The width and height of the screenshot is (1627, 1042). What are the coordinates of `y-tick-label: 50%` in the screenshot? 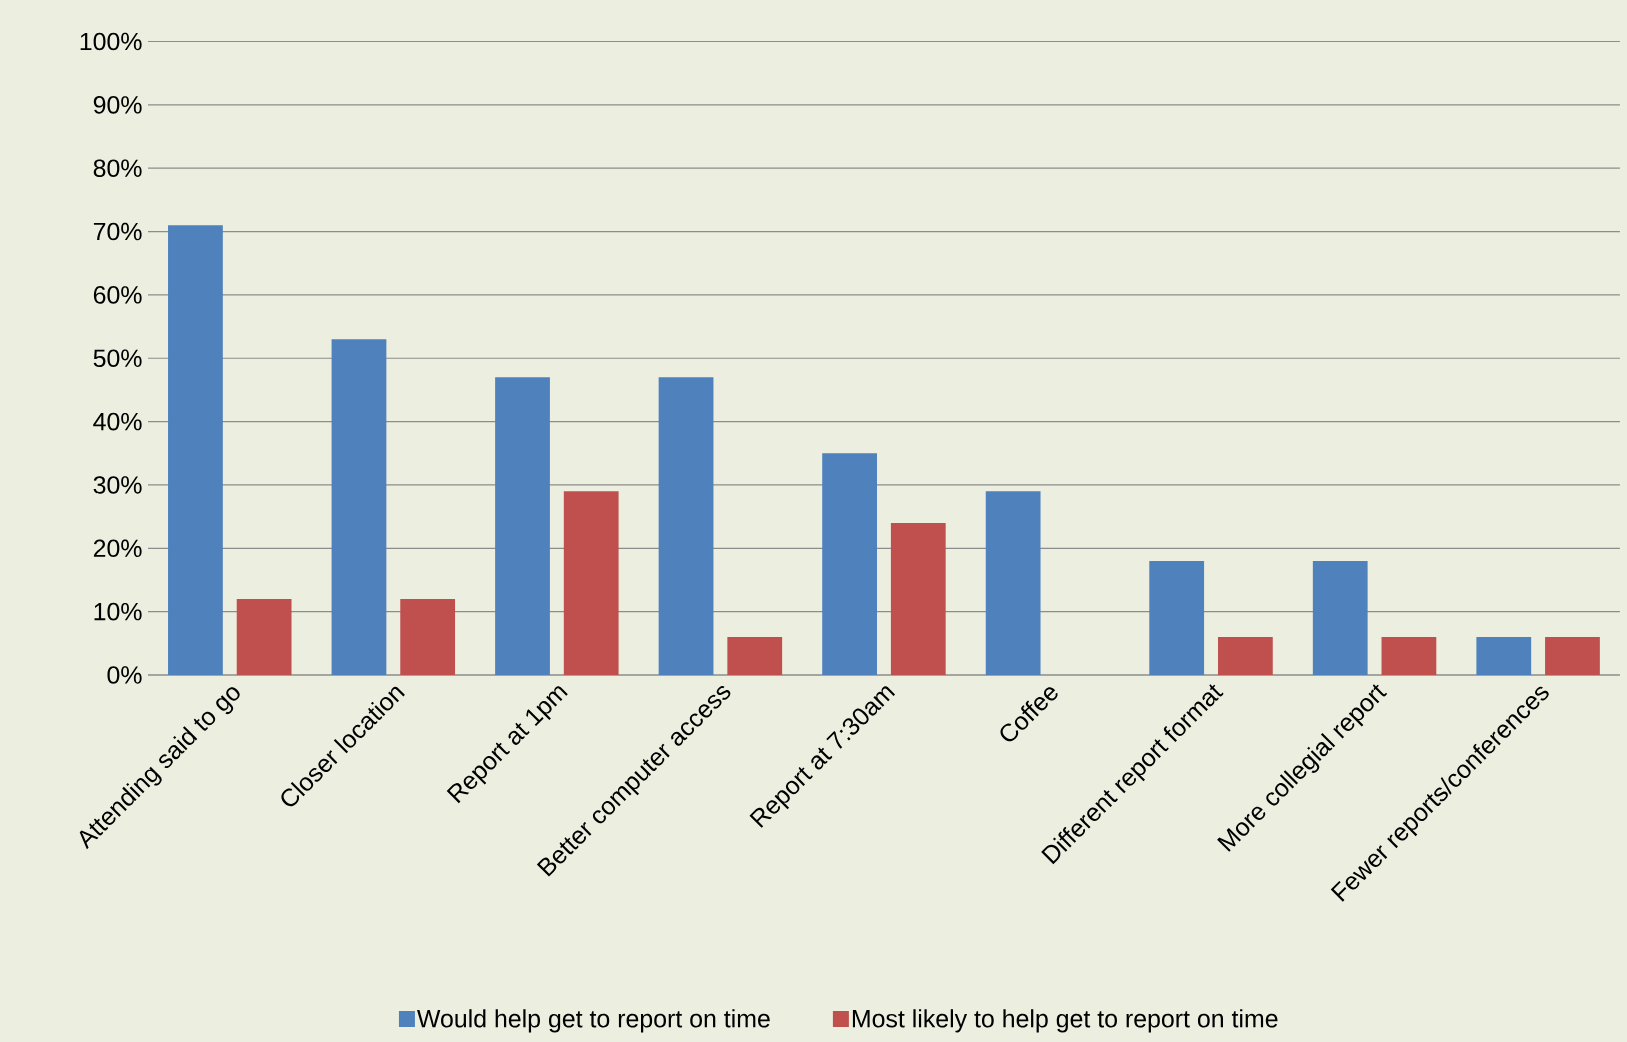 It's located at (117, 358).